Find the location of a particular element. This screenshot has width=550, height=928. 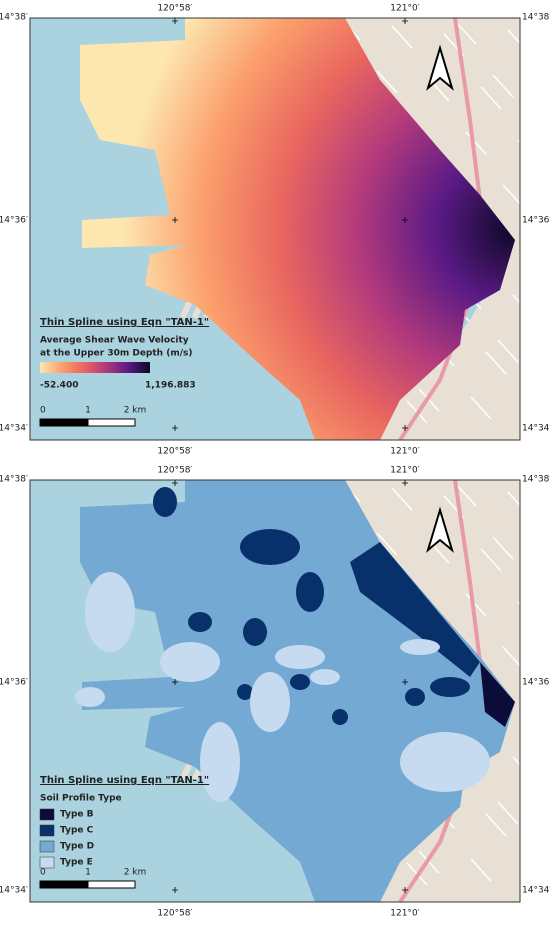

legend-label: Type E is located at coordinates (76, 863).